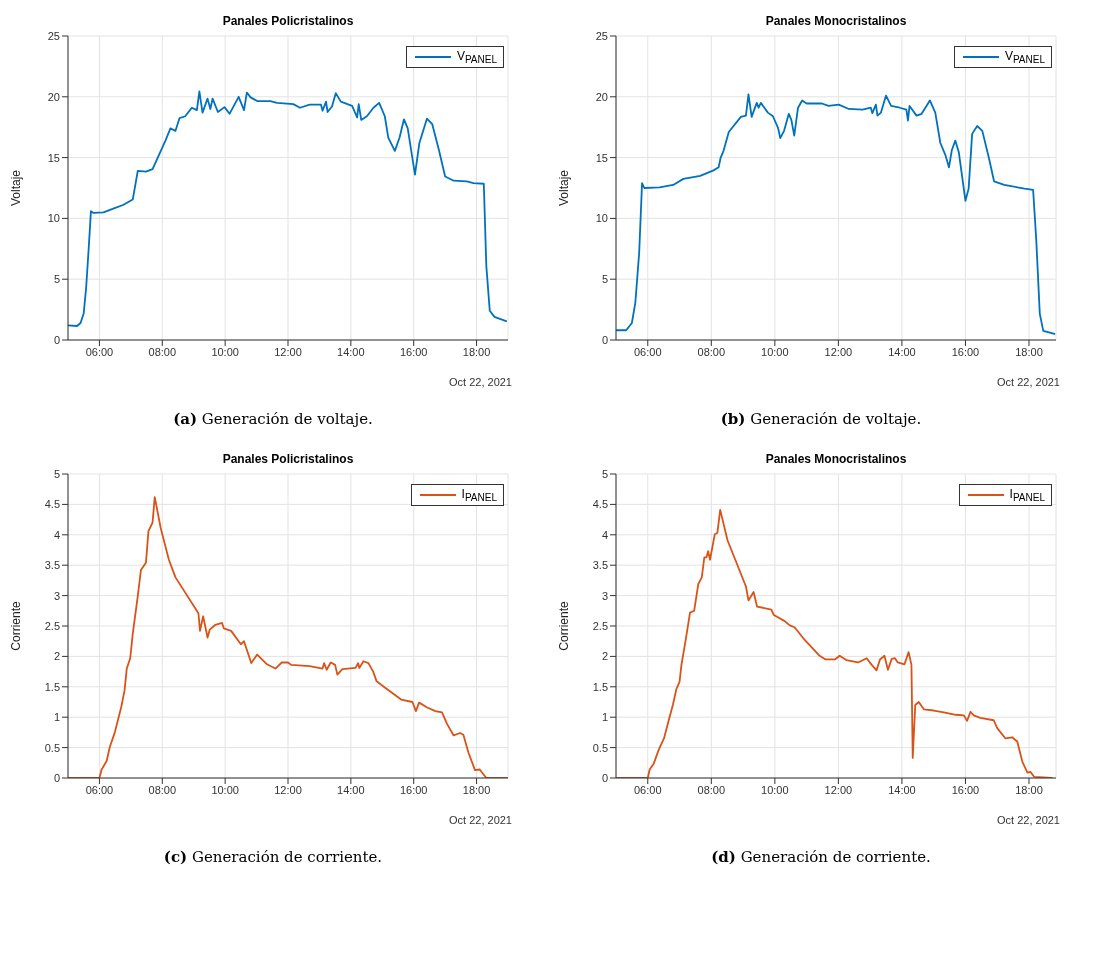  What do you see at coordinates (821, 857) in the screenshot?
I see `text: (d) Generación de corriente.` at bounding box center [821, 857].